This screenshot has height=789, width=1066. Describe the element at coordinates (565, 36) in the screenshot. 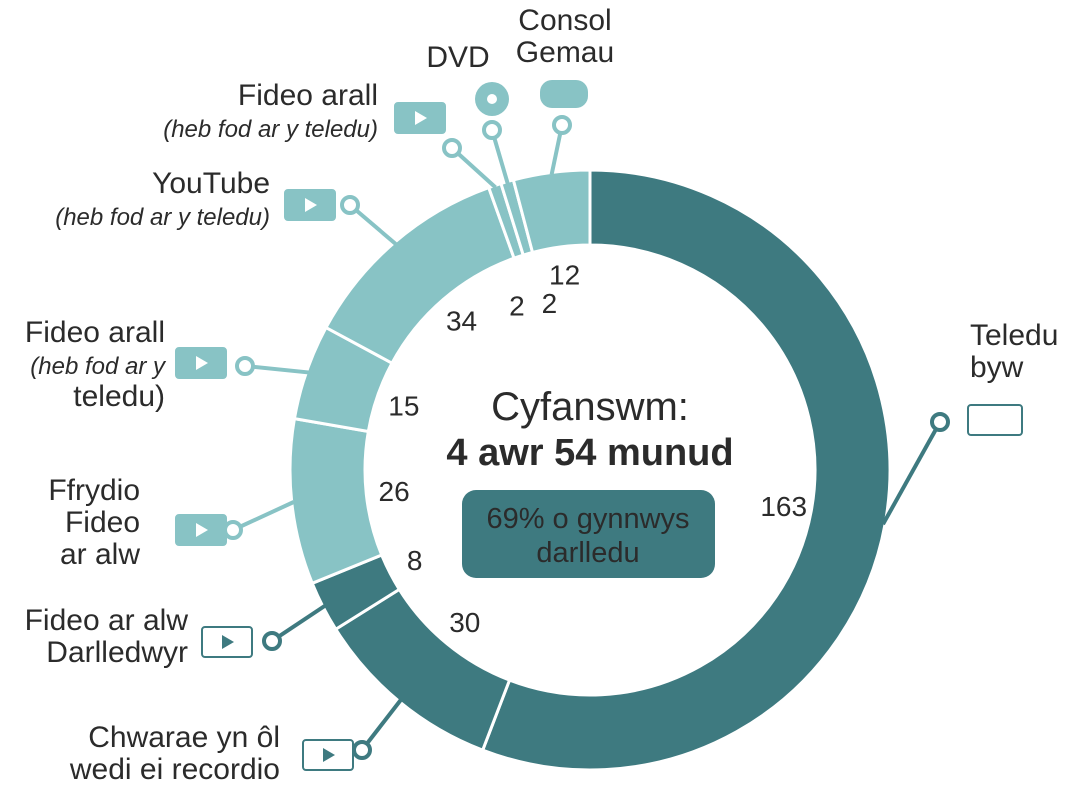

I see `category-label: Consol Gemau` at that location.